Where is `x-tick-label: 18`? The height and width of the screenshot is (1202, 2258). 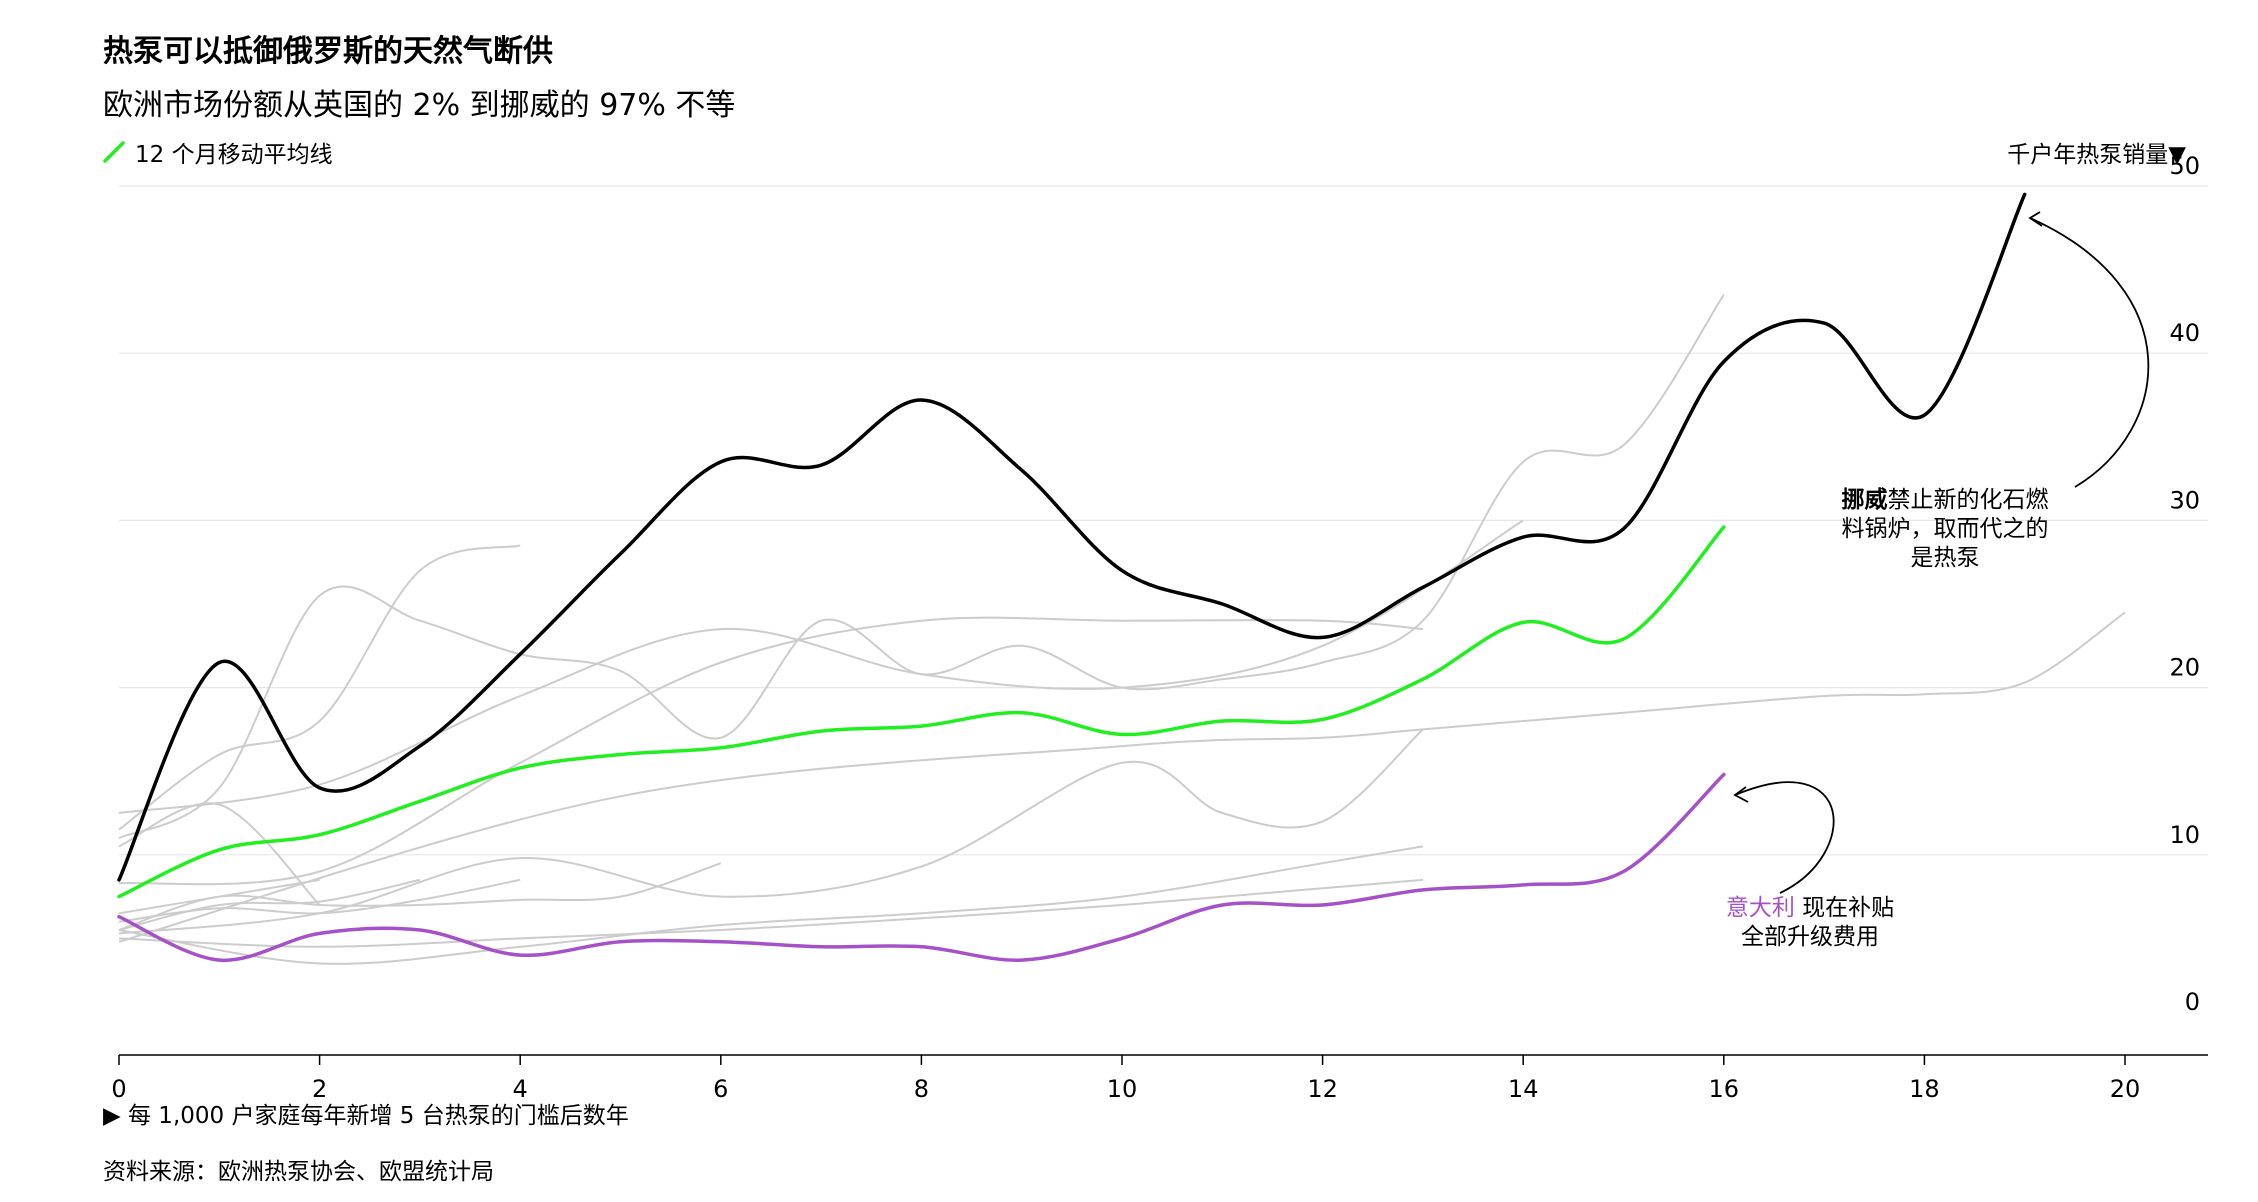 x-tick-label: 18 is located at coordinates (1924, 1089).